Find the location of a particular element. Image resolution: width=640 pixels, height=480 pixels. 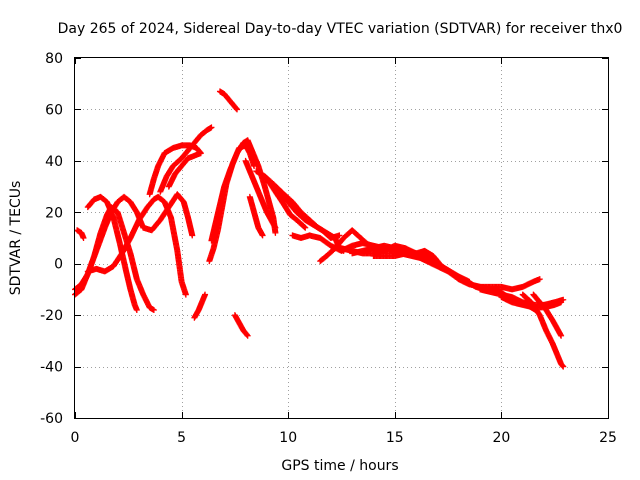

y-tick-label: -60 is located at coordinates (51, 419).